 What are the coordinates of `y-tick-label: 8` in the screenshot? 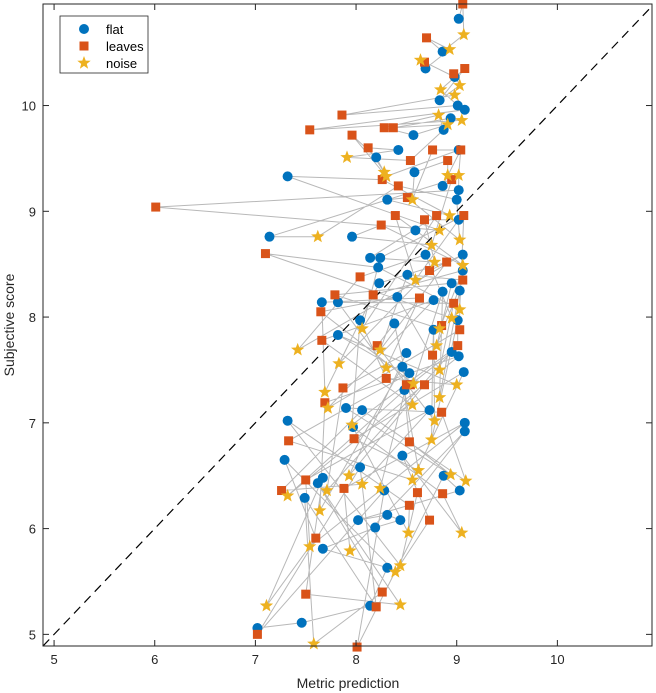 It's located at (32, 317).